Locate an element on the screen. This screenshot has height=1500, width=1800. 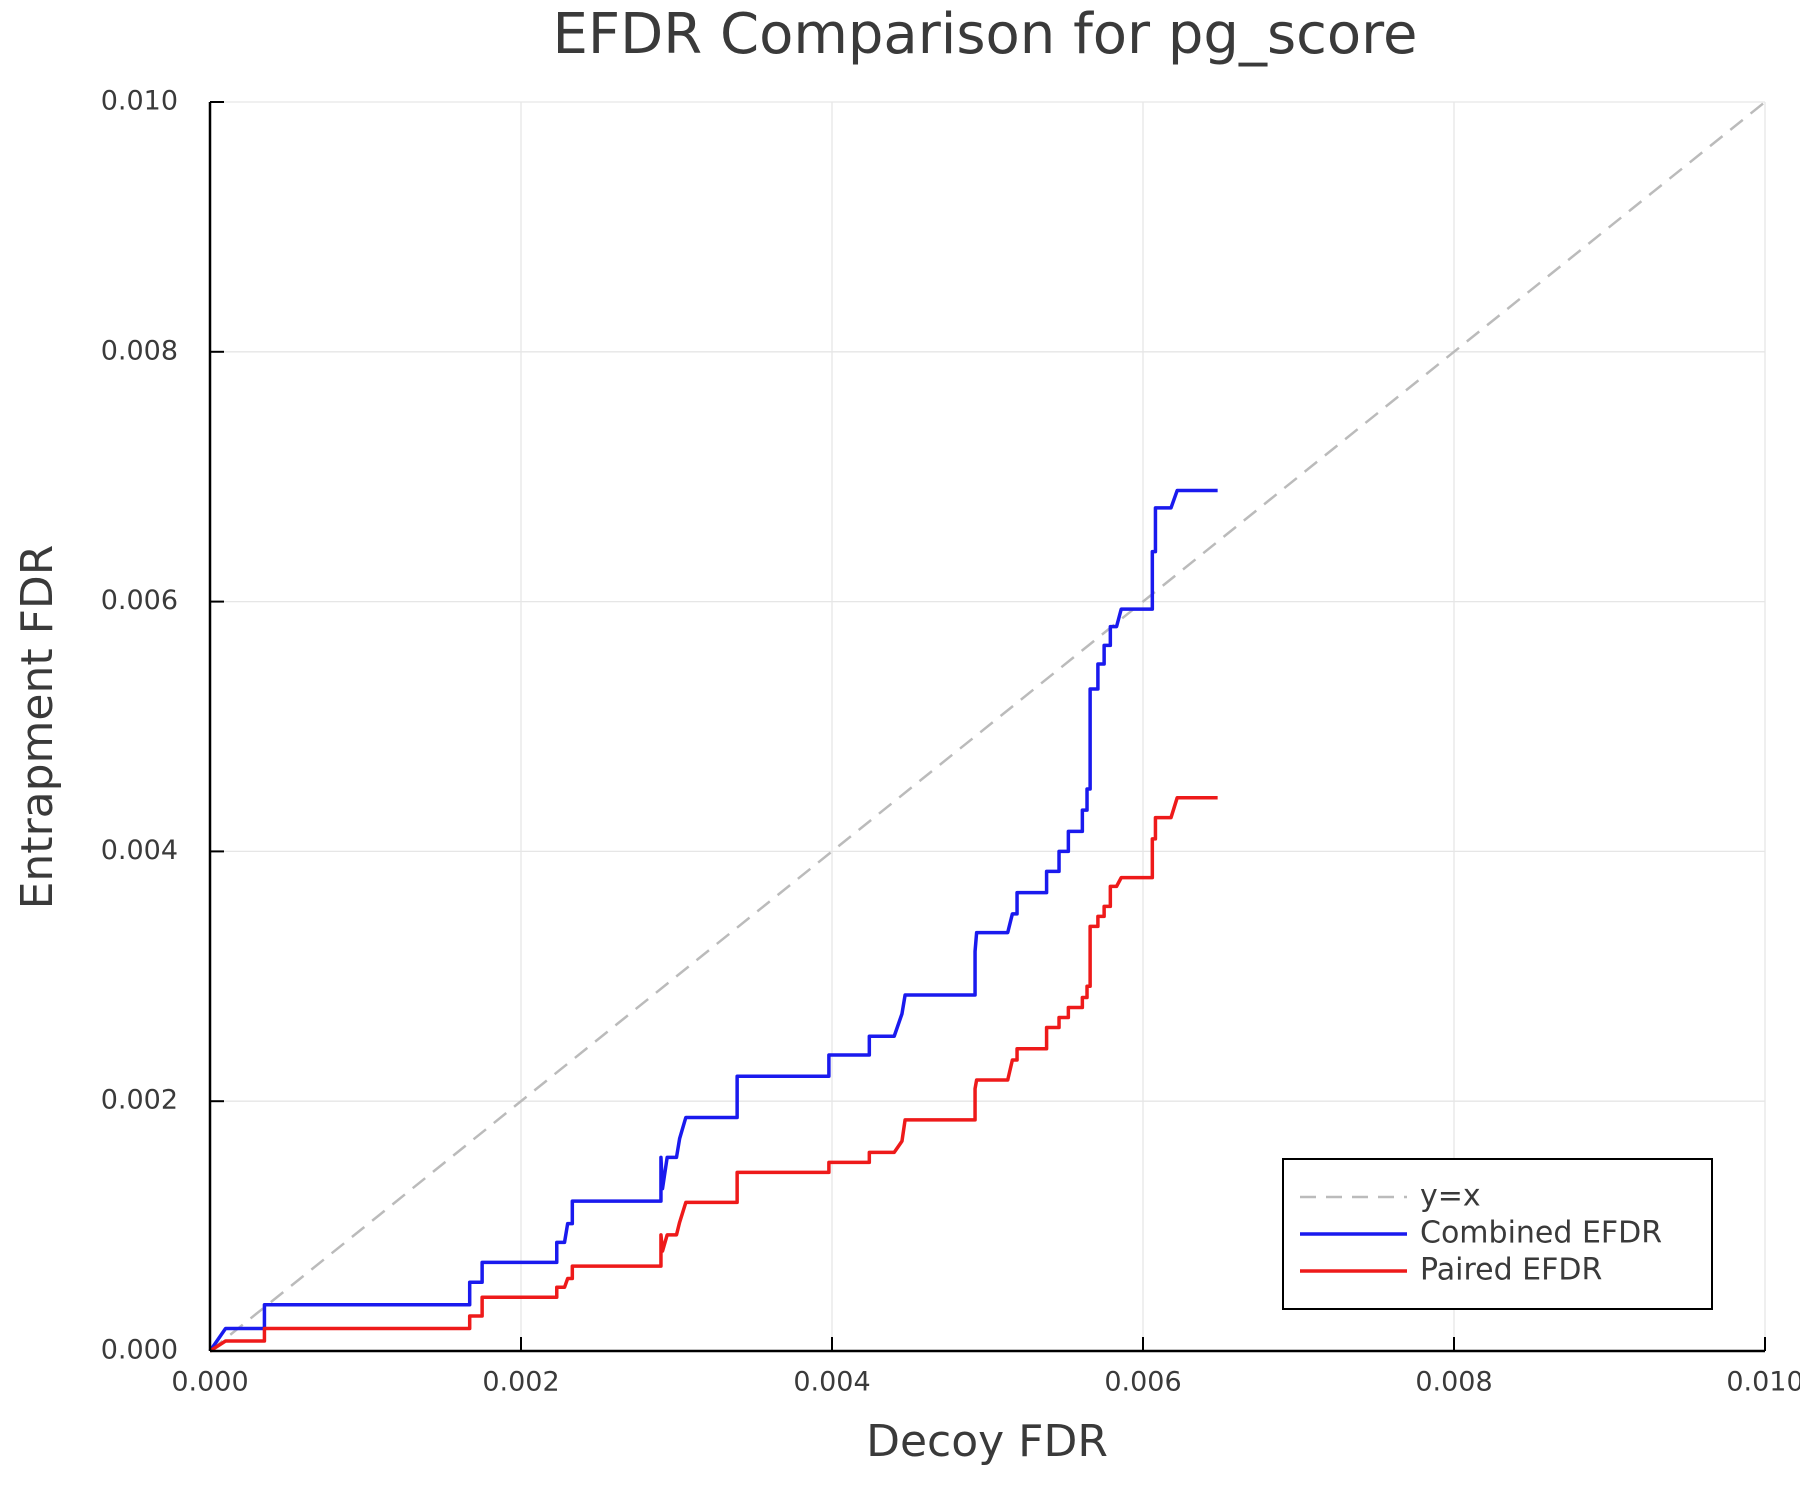
y-tick-label: 0.008 is located at coordinates (139, 350).